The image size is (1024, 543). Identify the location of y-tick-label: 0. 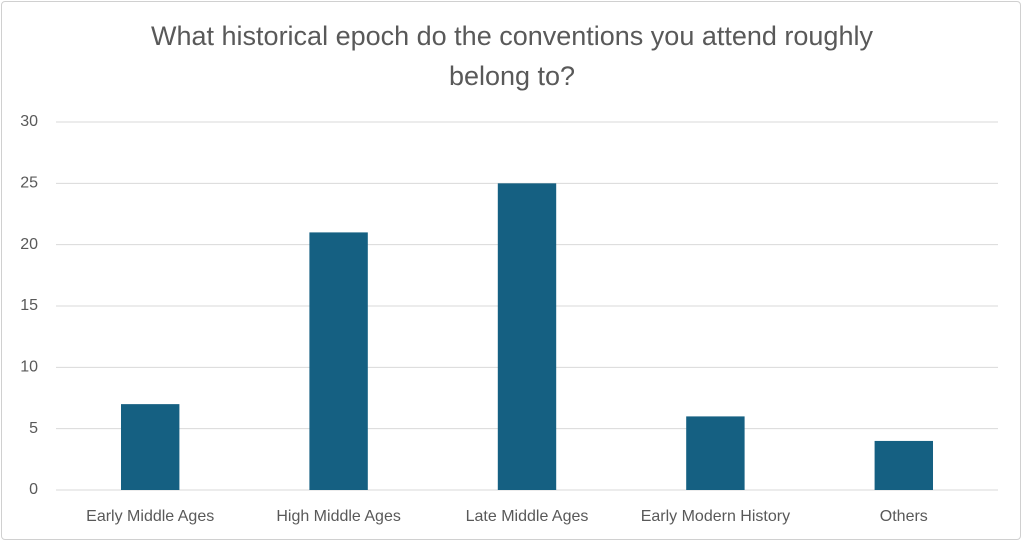
(33, 489).